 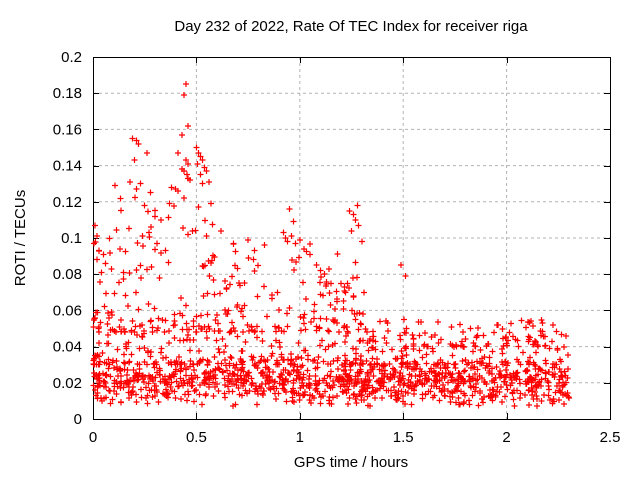 What do you see at coordinates (300, 437) in the screenshot?
I see `x-tick-label: 1` at bounding box center [300, 437].